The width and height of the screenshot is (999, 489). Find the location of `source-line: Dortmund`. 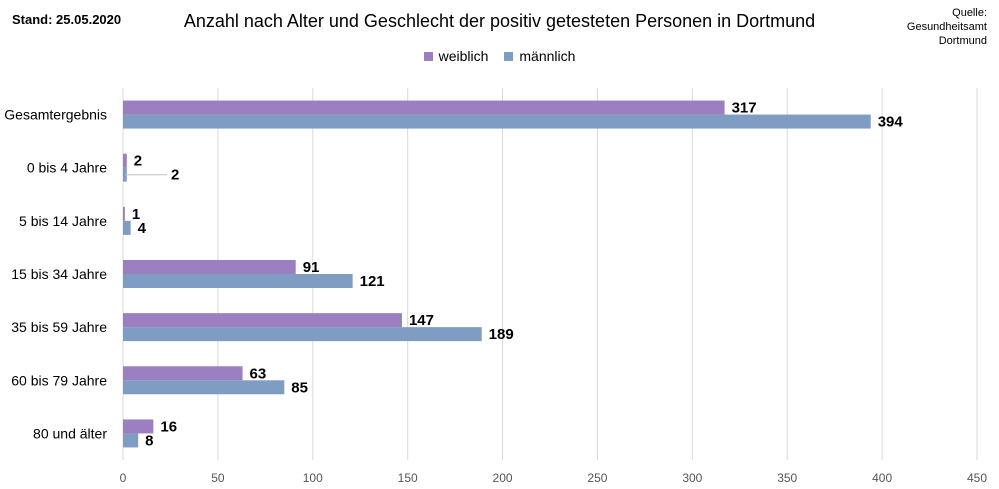

source-line: Dortmund is located at coordinates (962, 41).